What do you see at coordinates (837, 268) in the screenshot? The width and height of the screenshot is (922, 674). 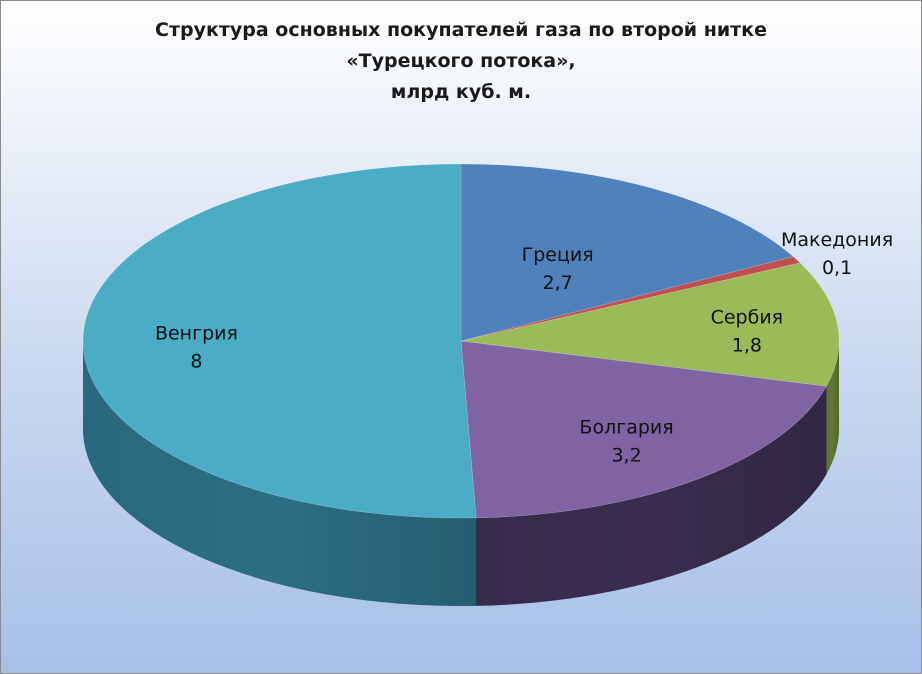 I see `data-label-value-македония: 0,1` at bounding box center [837, 268].